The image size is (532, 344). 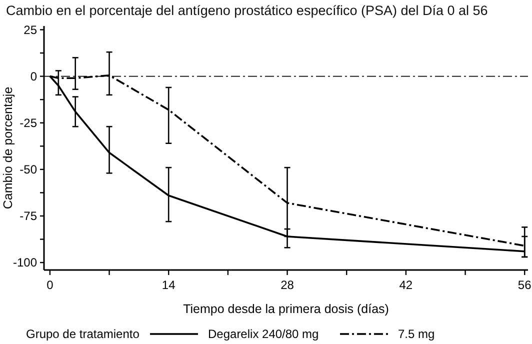 What do you see at coordinates (263, 334) in the screenshot?
I see `legend-label: Degarelix 240/80 mg` at bounding box center [263, 334].